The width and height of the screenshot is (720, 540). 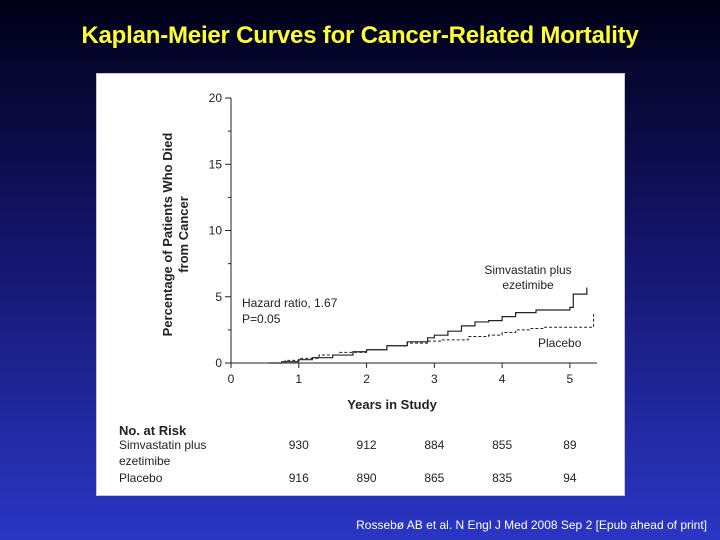 I want to click on y-tick-label: 10, so click(x=216, y=231).